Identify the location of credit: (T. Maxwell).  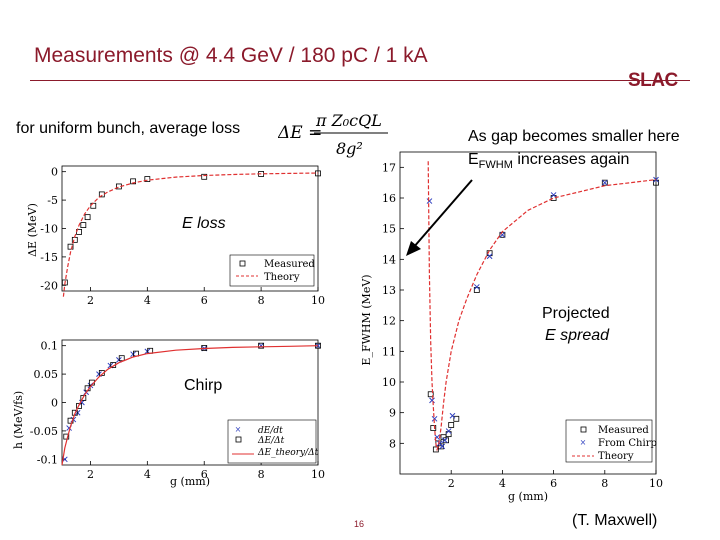
(615, 520).